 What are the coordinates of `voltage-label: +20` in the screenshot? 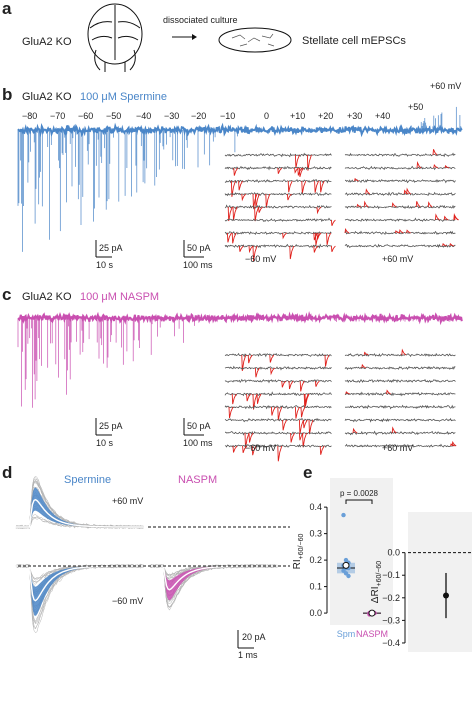 It's located at (325, 116).